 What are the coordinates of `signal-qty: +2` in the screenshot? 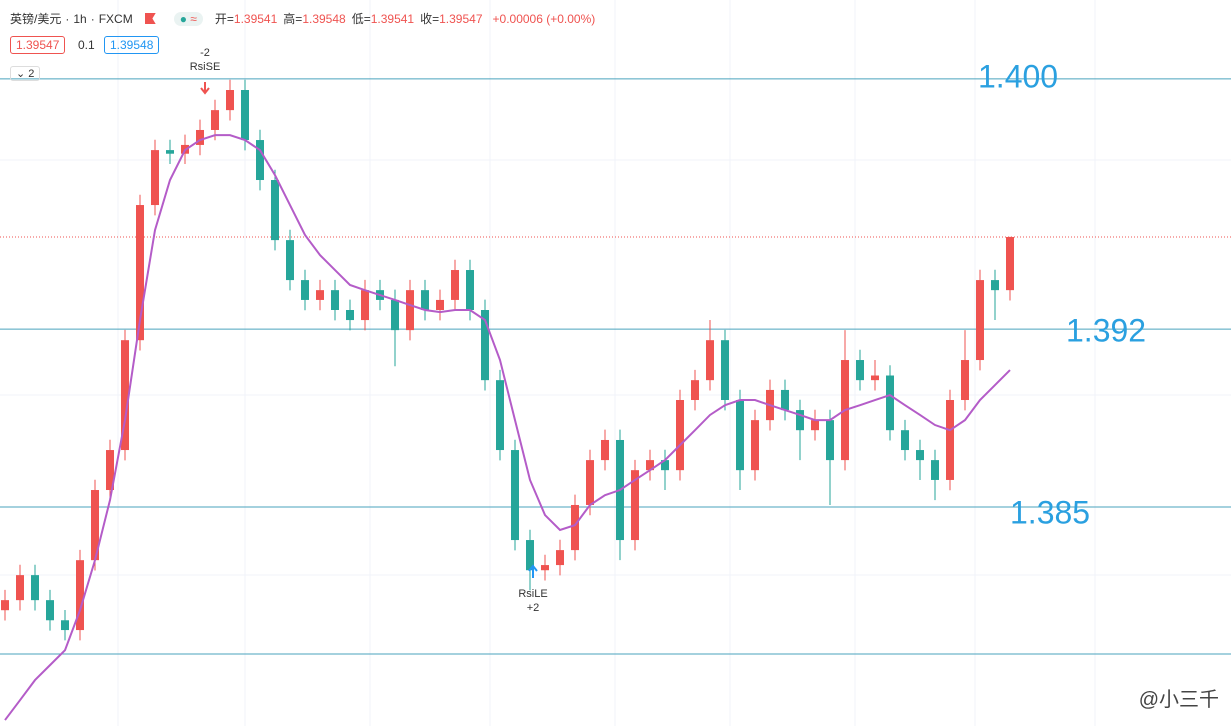 It's located at (533, 608).